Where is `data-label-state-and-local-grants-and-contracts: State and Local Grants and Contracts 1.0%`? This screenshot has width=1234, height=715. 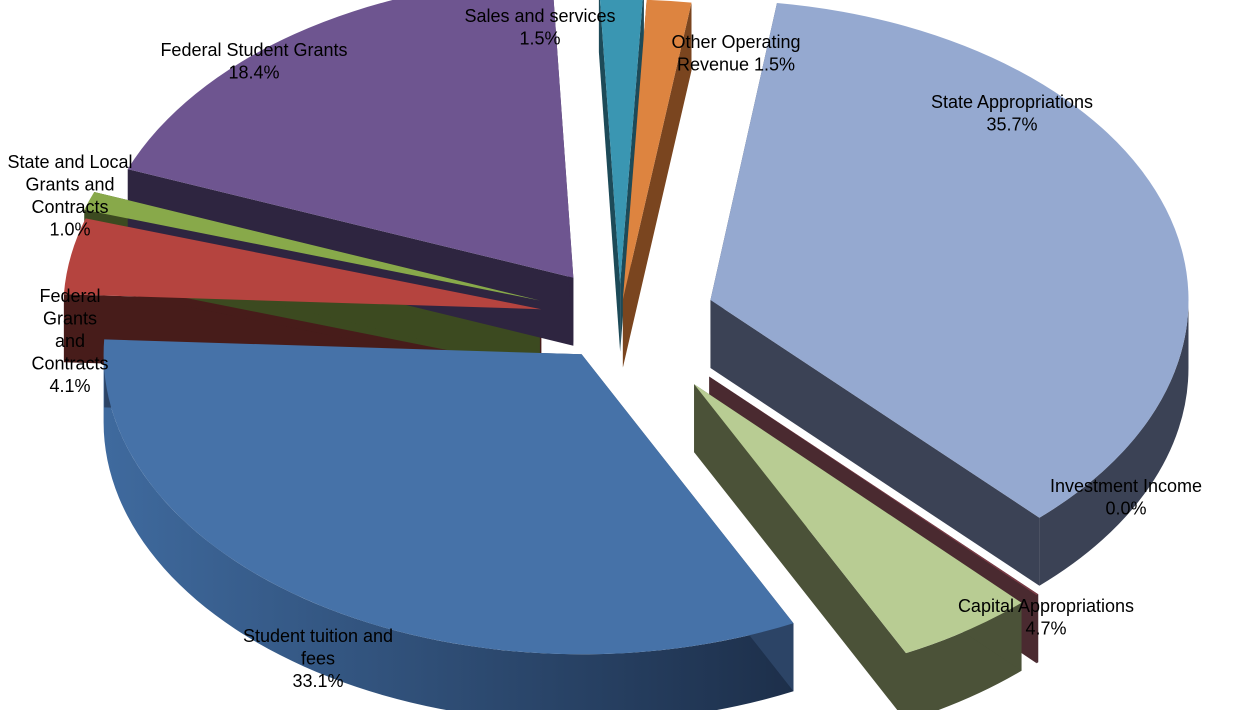
data-label-state-and-local-grants-and-contracts: State and Local Grants and Contracts 1.0% is located at coordinates (69, 196).